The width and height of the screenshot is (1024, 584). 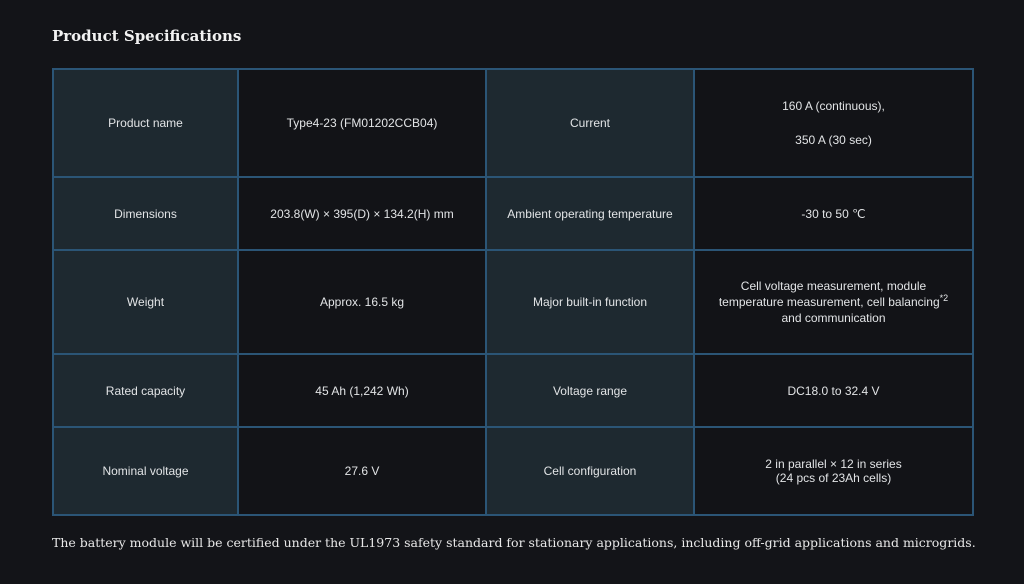 What do you see at coordinates (362, 390) in the screenshot?
I see `spec-value: 45 Ah (1,242 Wh)` at bounding box center [362, 390].